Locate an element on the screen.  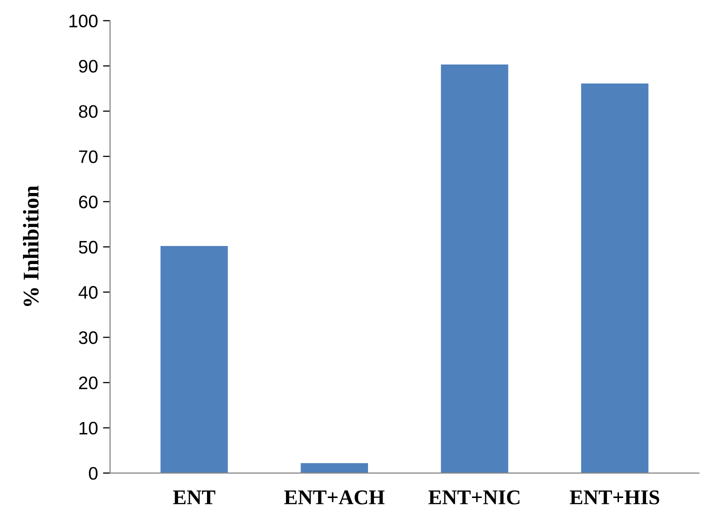
y-tick-label: 30 is located at coordinates (88, 337).